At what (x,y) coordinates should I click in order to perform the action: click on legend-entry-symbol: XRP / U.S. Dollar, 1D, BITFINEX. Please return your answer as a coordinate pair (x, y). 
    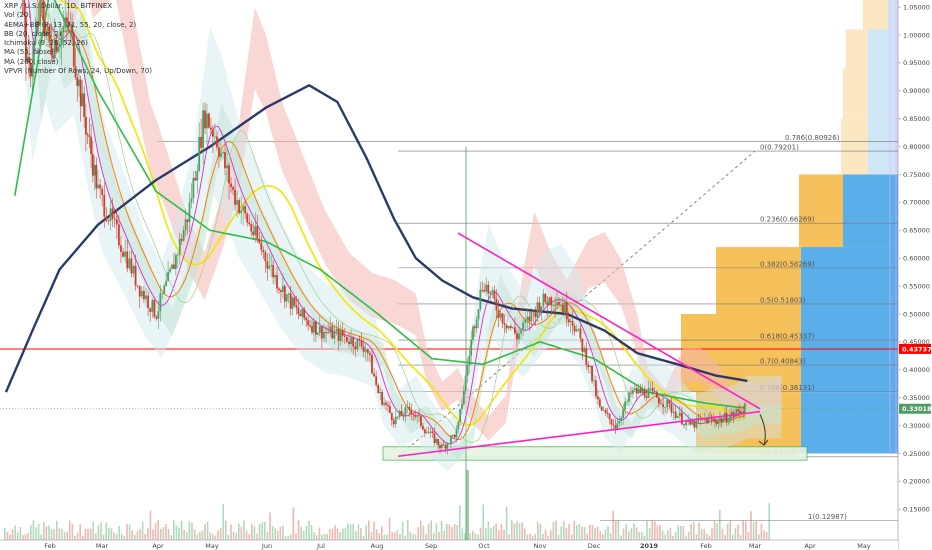
    Looking at the image, I should click on (58, 6).